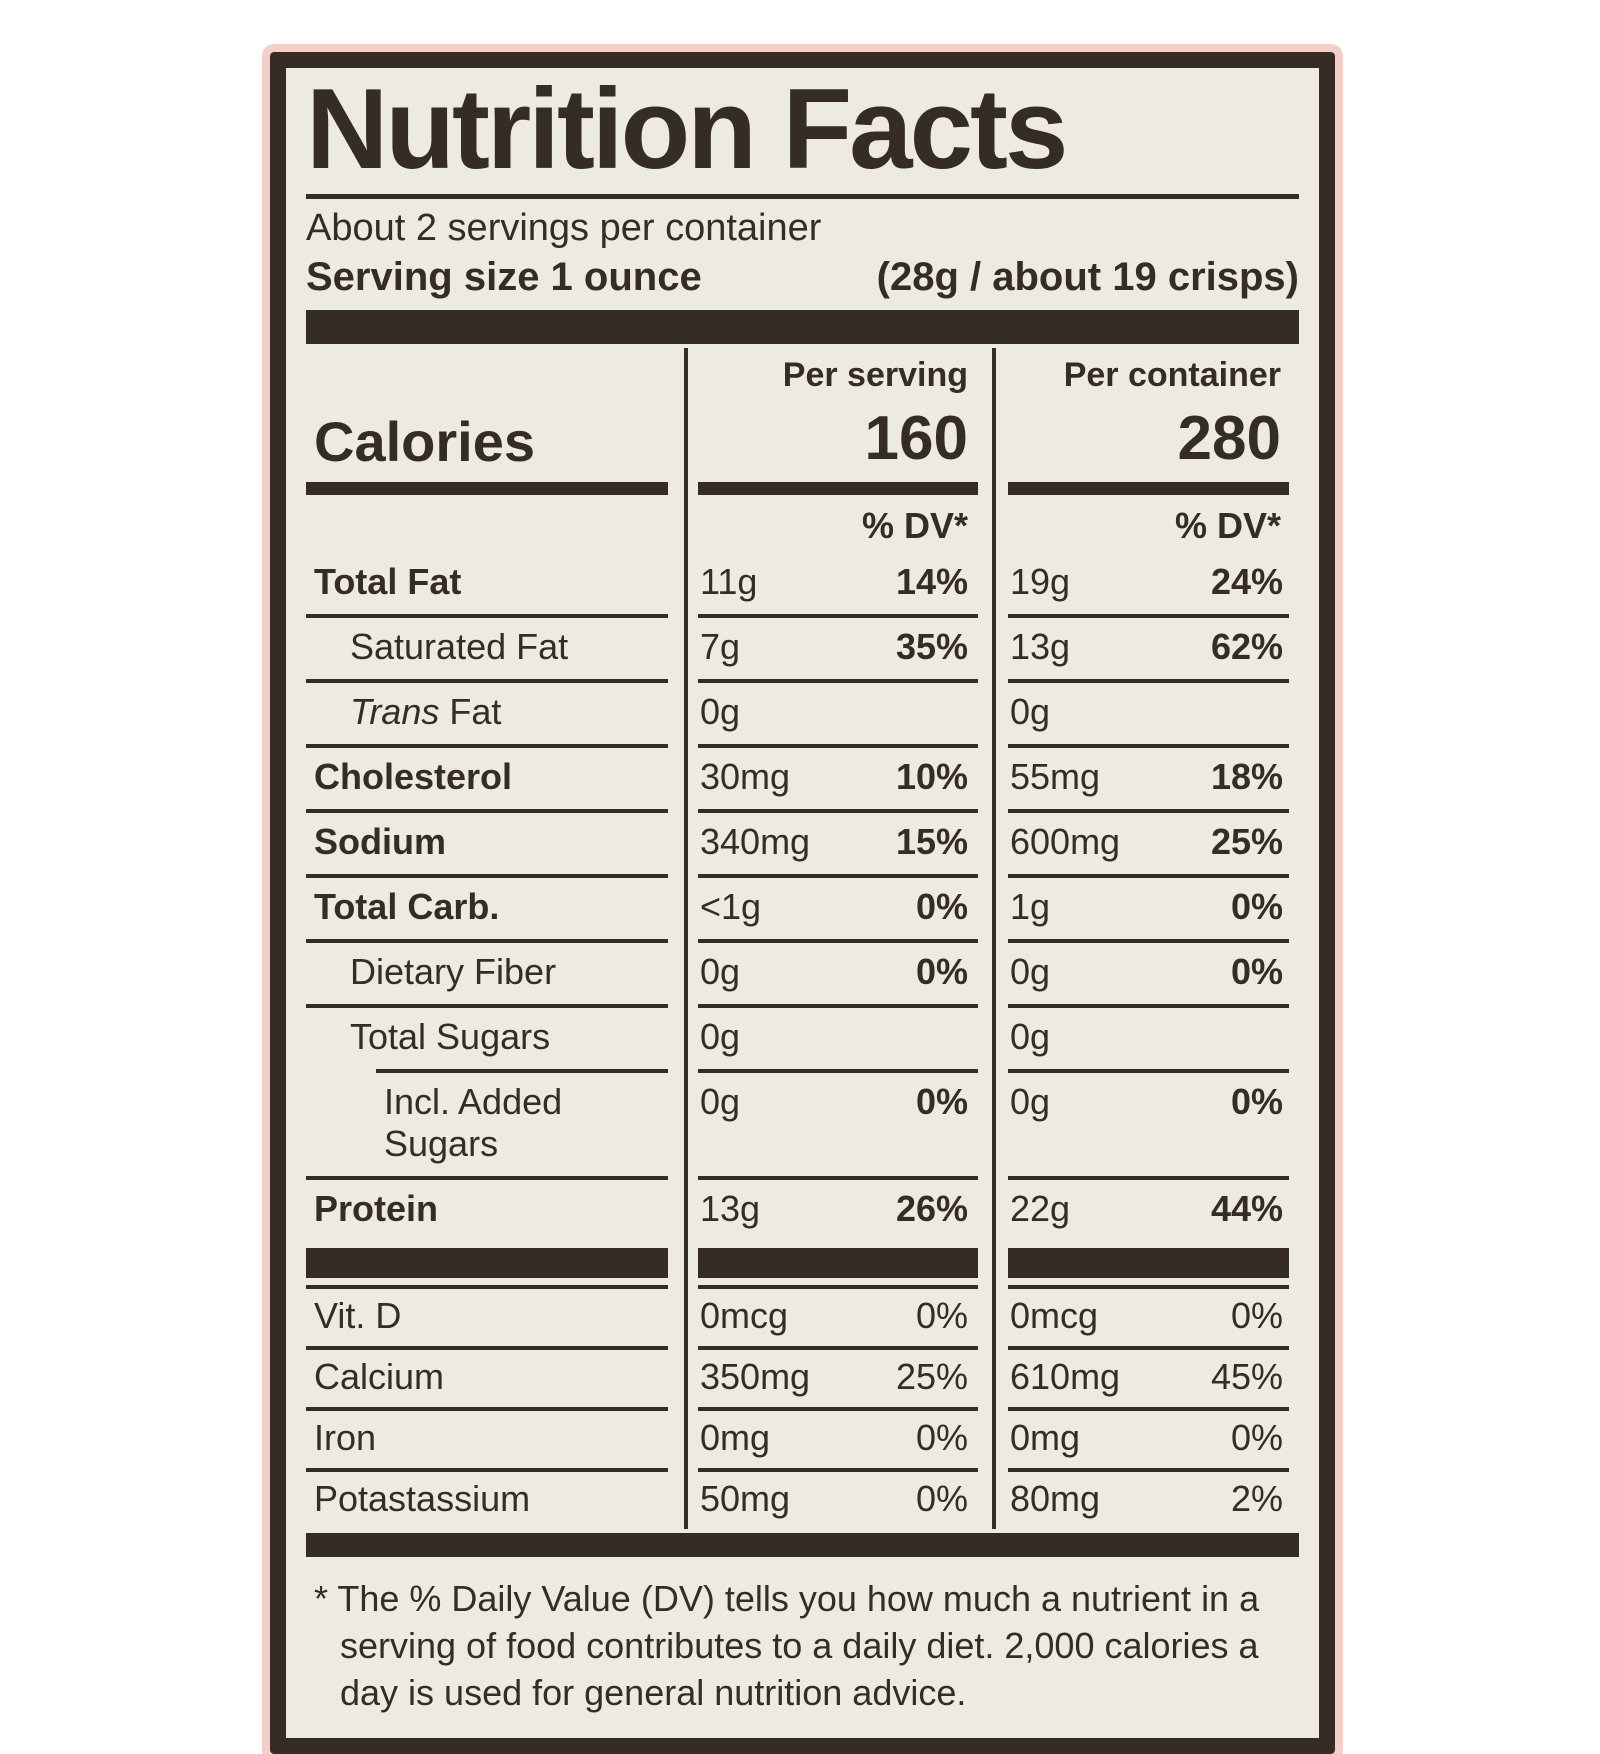 The image size is (1600, 1754). What do you see at coordinates (730, 1208) in the screenshot?
I see `amount-per-serving: 13g` at bounding box center [730, 1208].